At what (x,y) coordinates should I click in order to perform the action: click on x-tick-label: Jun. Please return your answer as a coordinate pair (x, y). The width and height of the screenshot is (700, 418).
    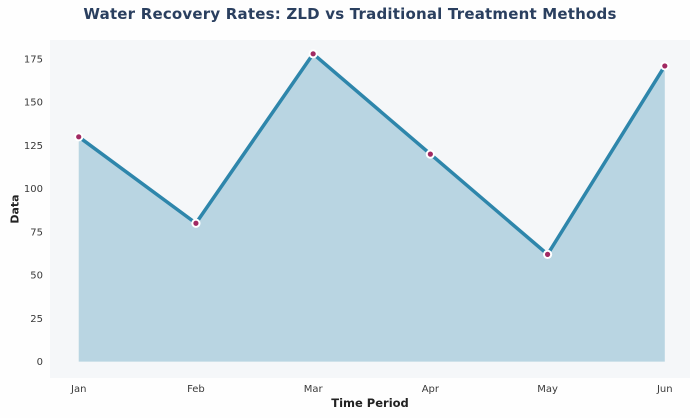
    Looking at the image, I should click on (664, 389).